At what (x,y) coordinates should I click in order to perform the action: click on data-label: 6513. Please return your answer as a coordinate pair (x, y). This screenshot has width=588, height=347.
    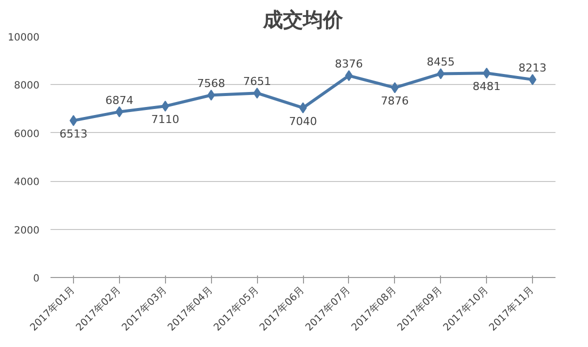
    Looking at the image, I should click on (73, 134).